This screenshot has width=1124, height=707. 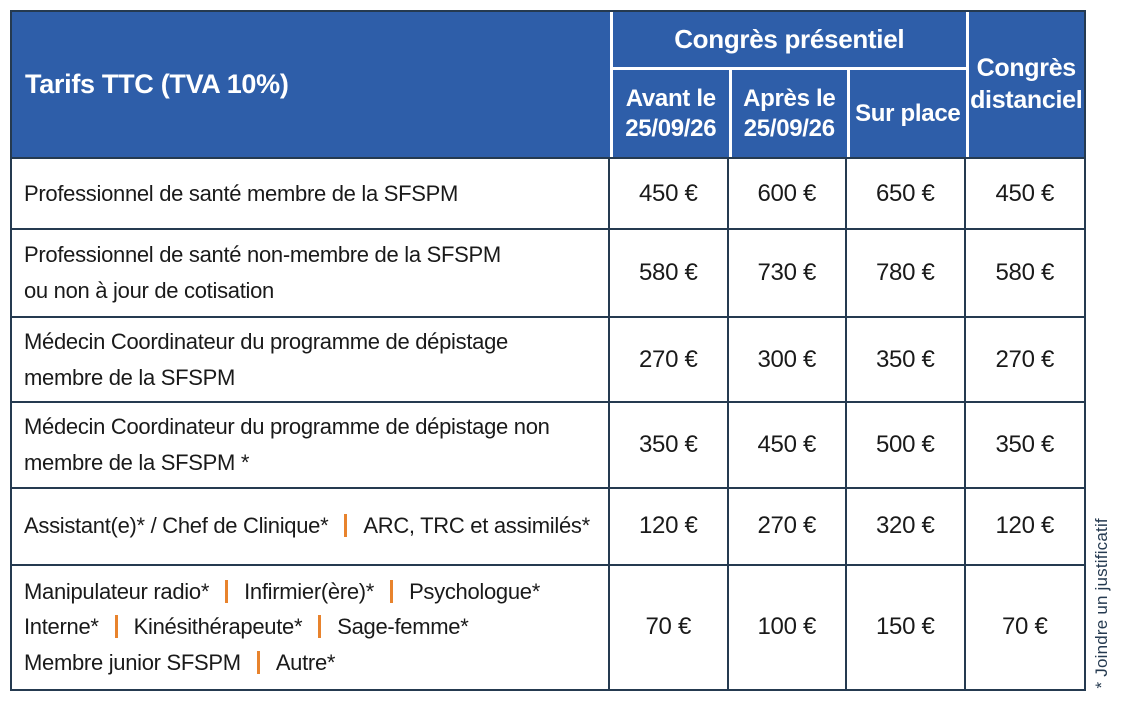 What do you see at coordinates (311, 84) in the screenshot?
I see `header-title-cell: Tarifs TTC (TVA 10%)` at bounding box center [311, 84].